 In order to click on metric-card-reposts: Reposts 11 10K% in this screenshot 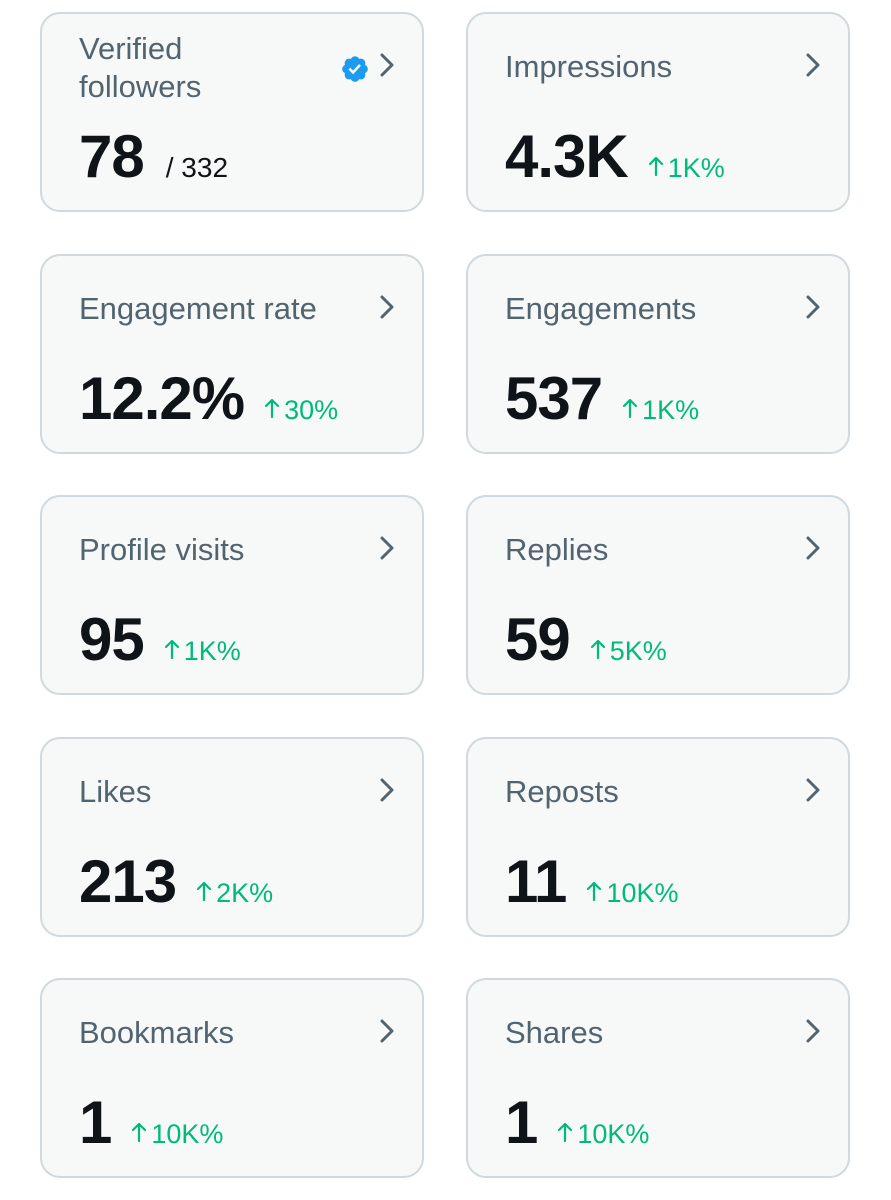, I will do `click(658, 837)`.